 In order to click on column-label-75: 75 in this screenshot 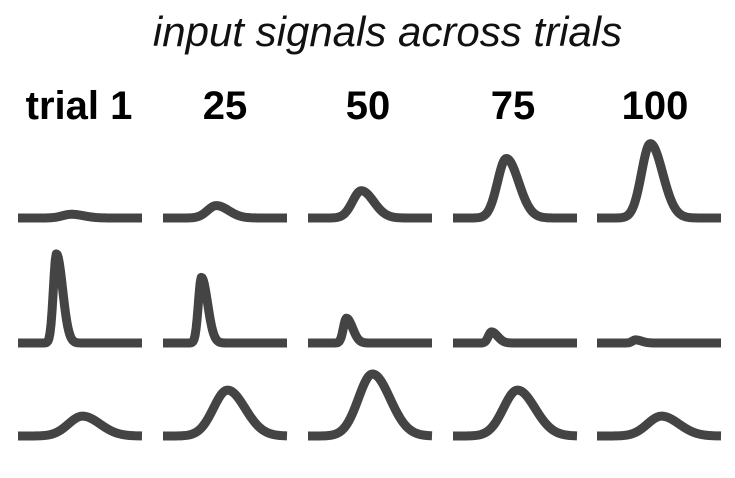, I will do `click(513, 106)`.